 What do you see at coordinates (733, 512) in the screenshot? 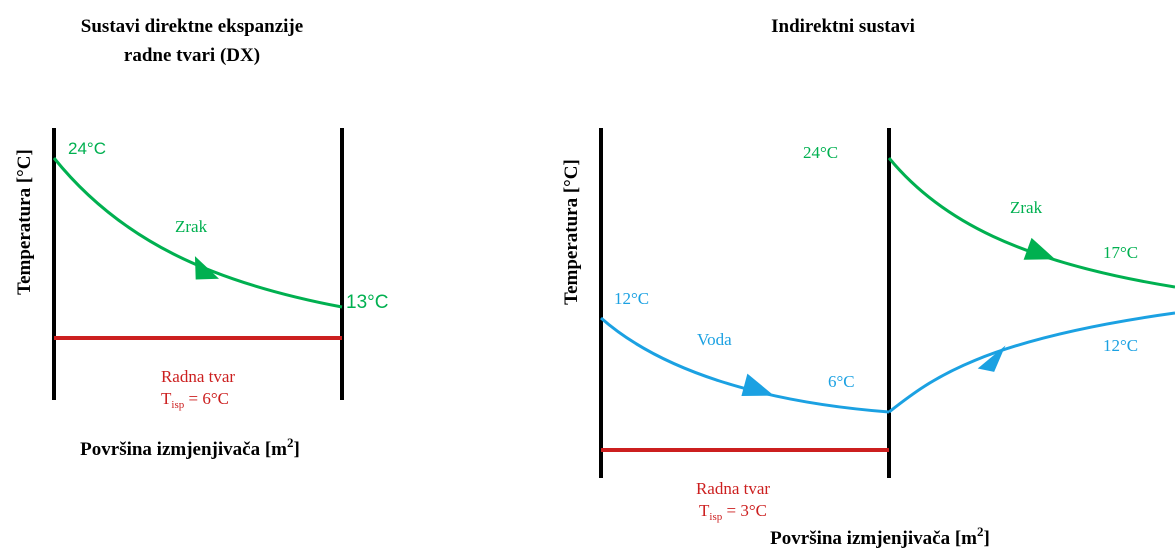
I see `right-evaporation-temp: Tisp = 3°C` at bounding box center [733, 512].